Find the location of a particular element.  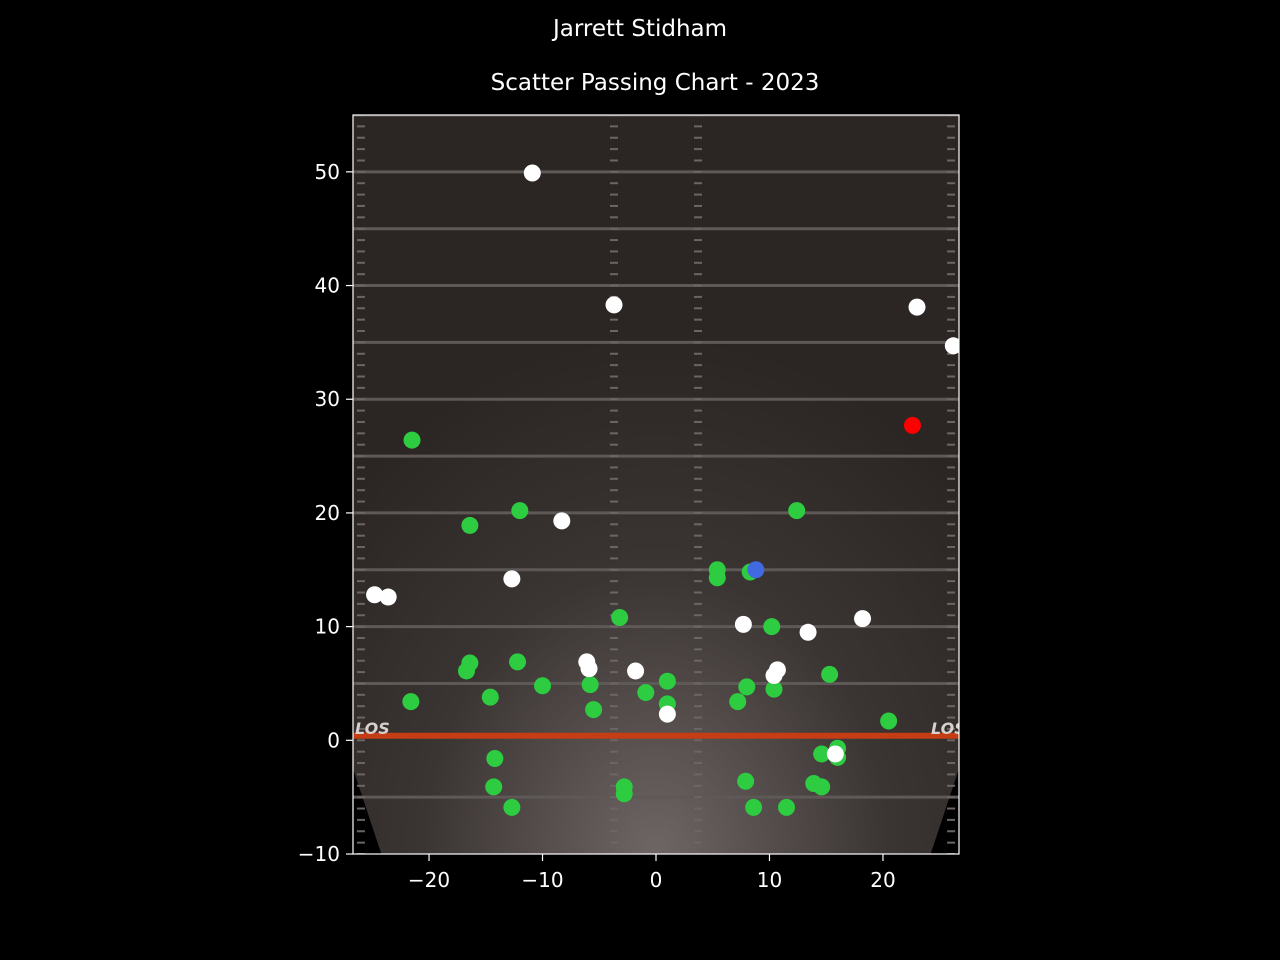

los-label-right: LOS is located at coordinates (948, 728).